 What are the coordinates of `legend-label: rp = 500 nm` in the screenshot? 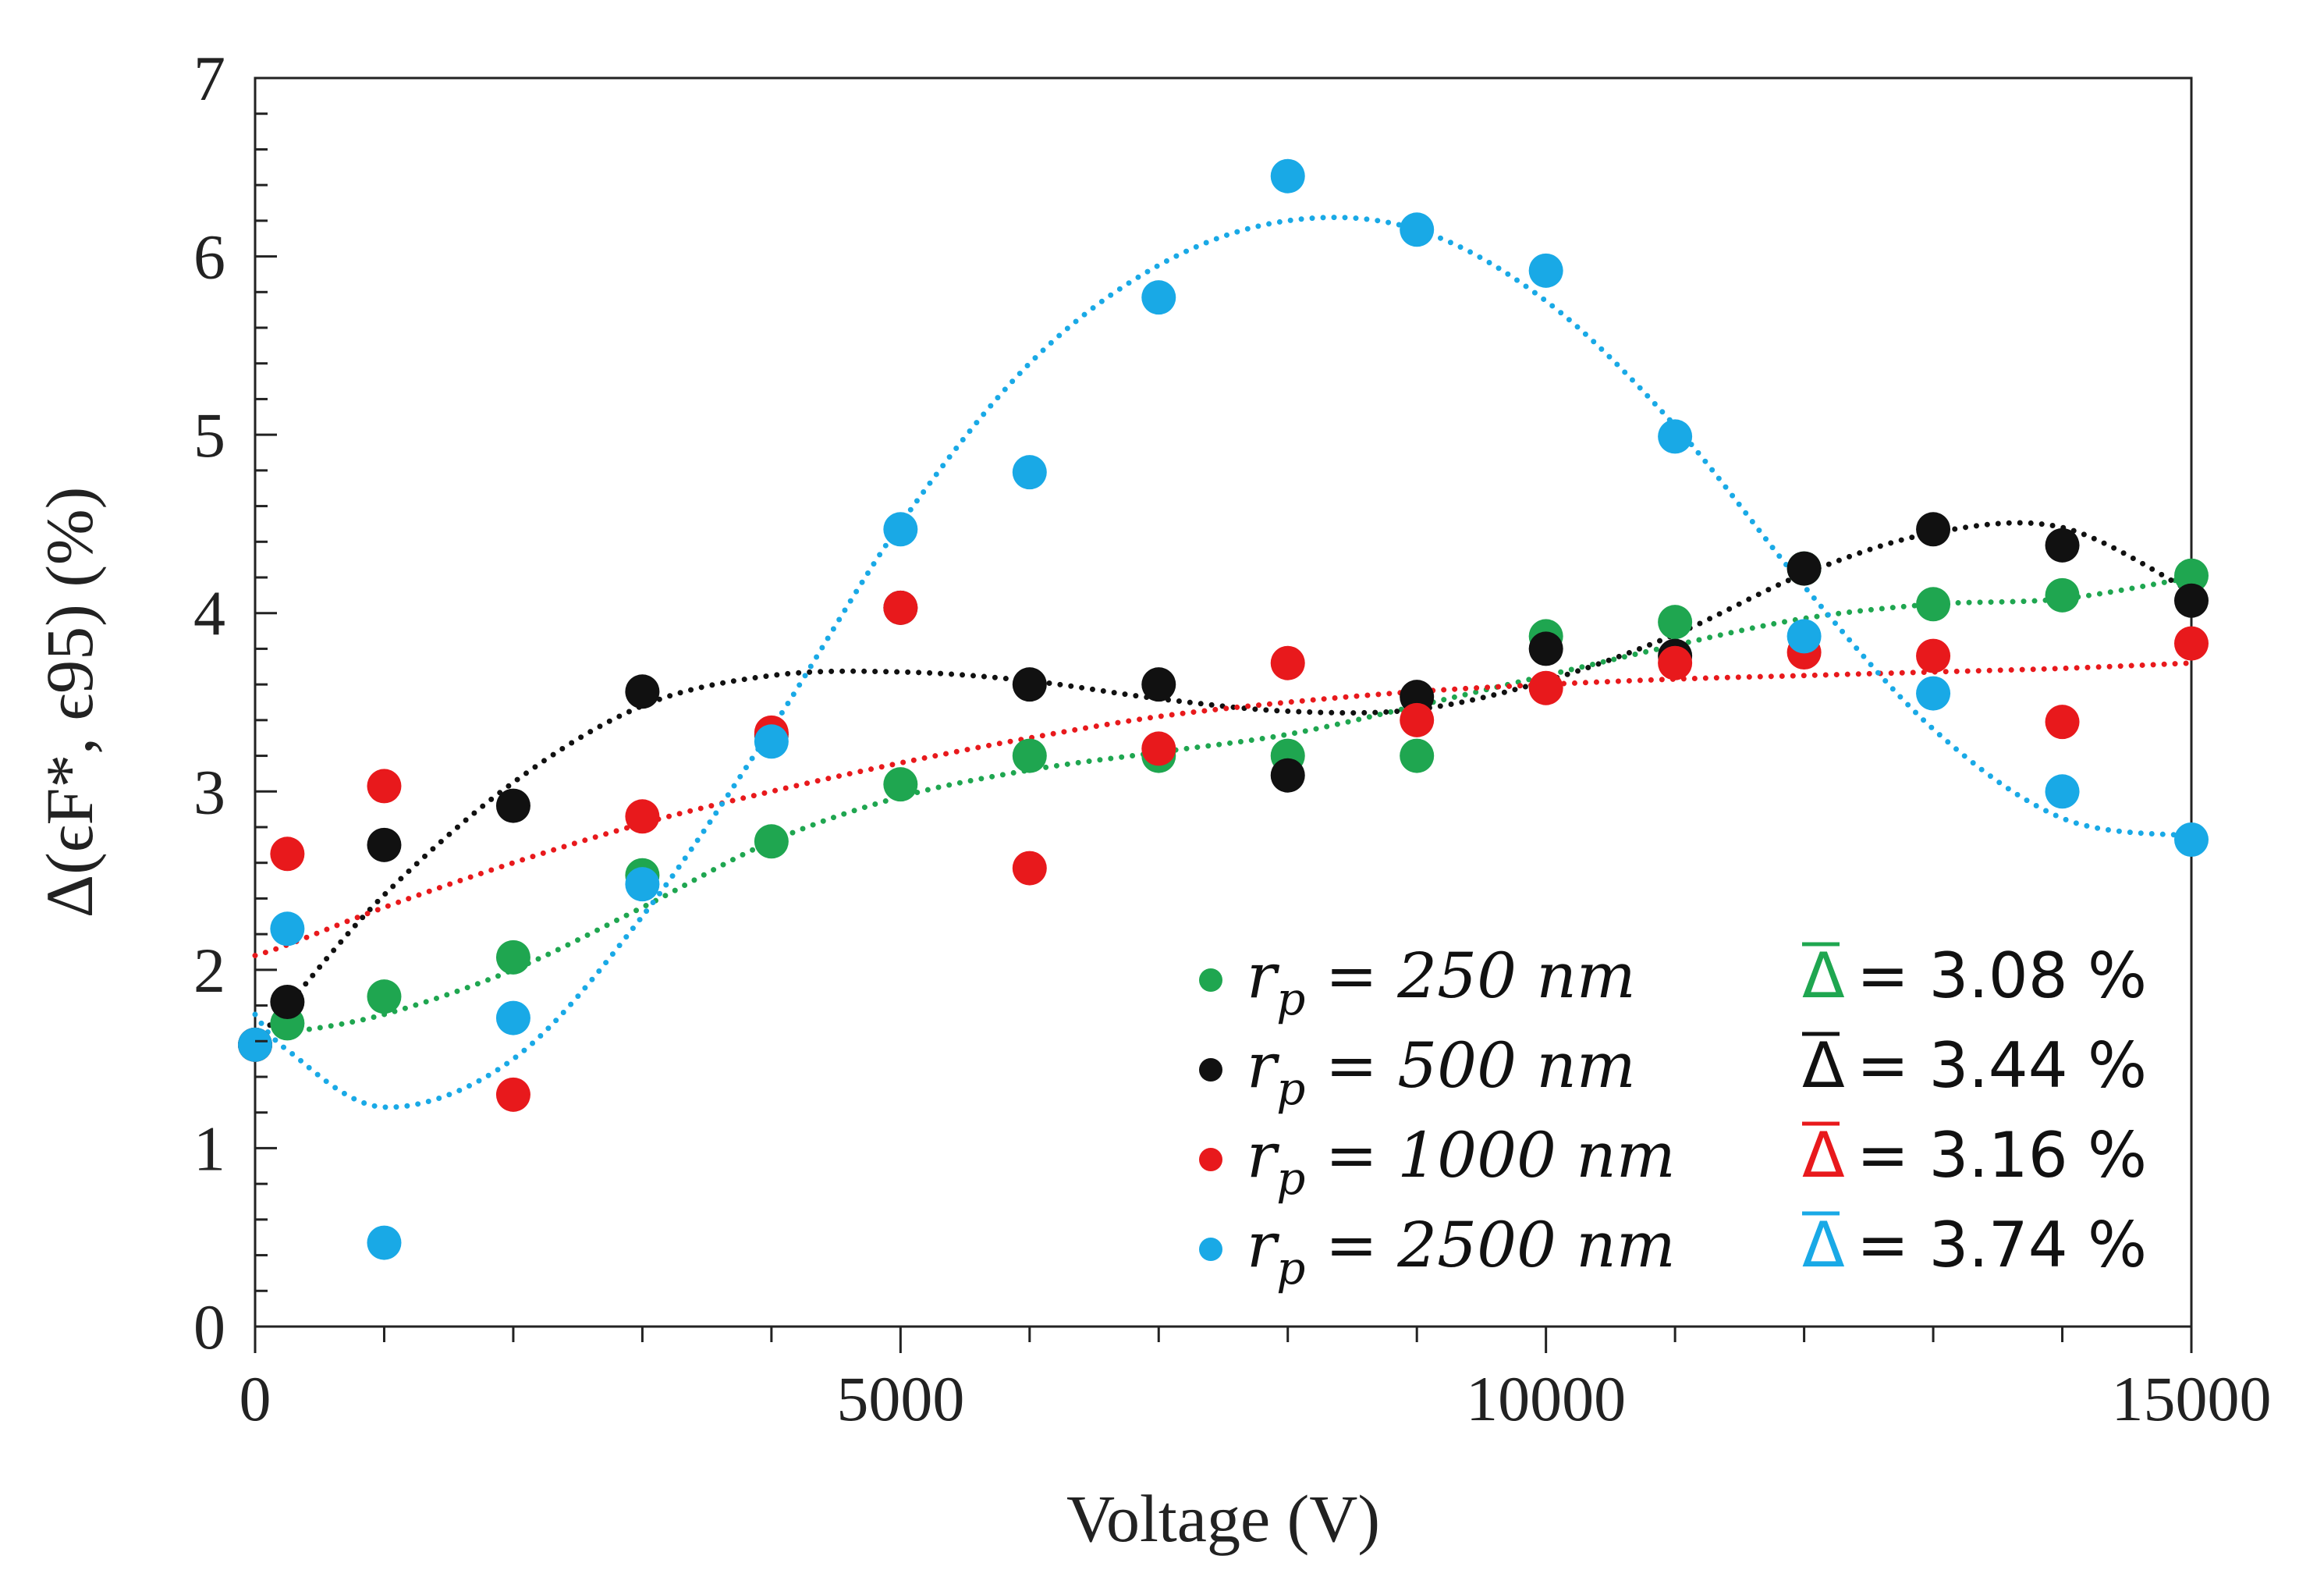 It's located at (1441, 1072).